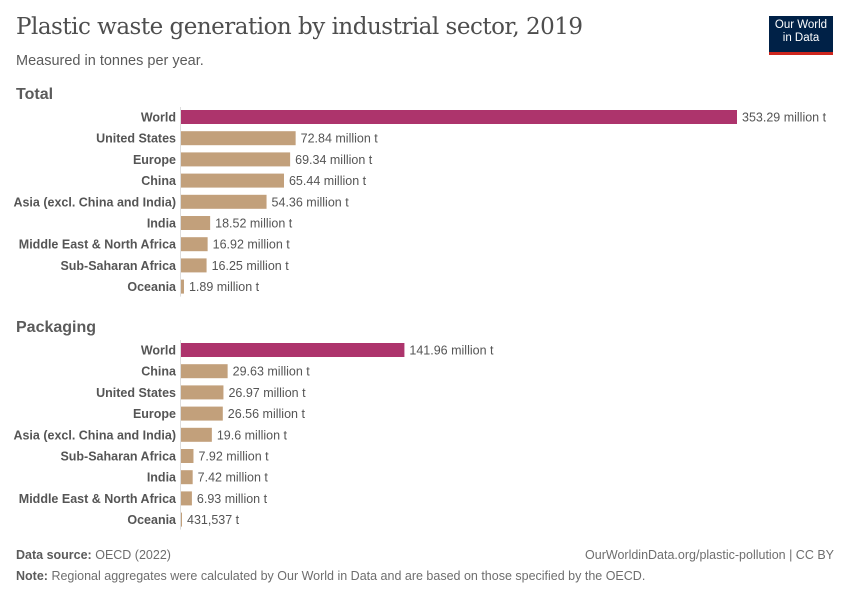  What do you see at coordinates (784, 118) in the screenshot?
I see `value-label: 353.29 million t` at bounding box center [784, 118].